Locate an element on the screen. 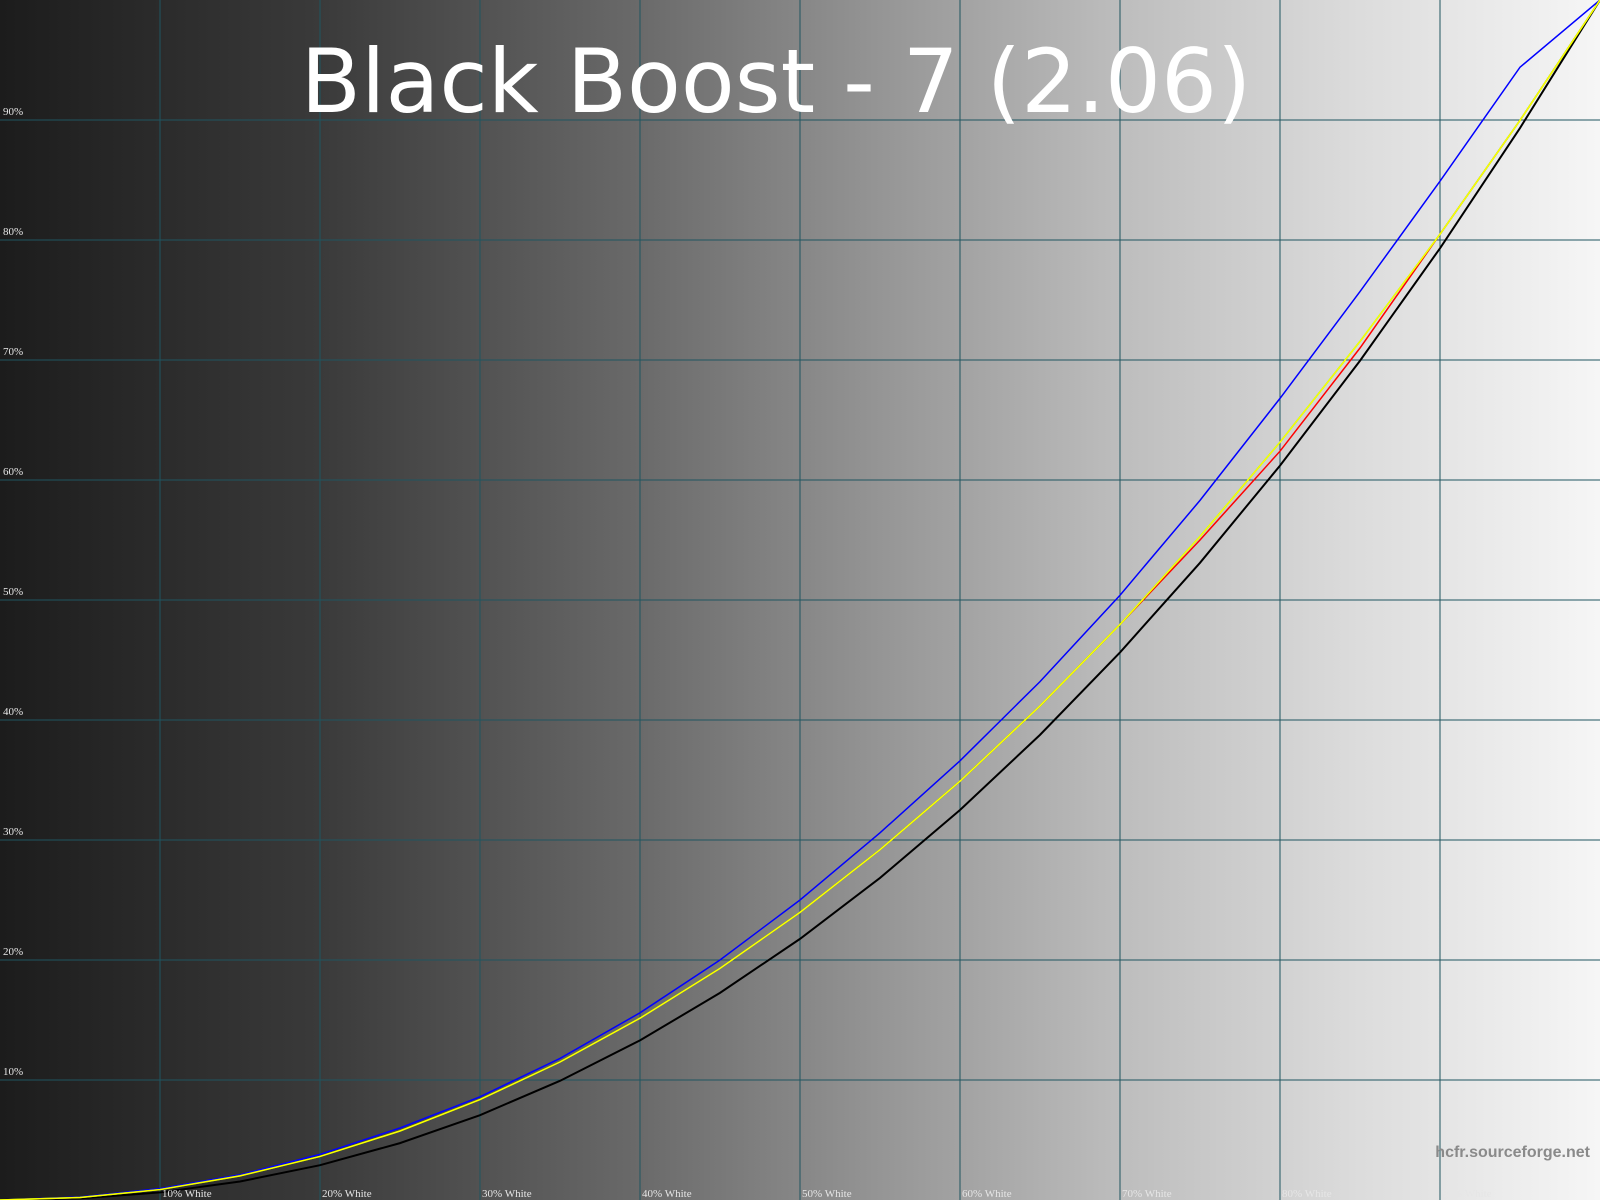 This screenshot has width=1600, height=1200. y-tick-label: 50% is located at coordinates (13, 592).